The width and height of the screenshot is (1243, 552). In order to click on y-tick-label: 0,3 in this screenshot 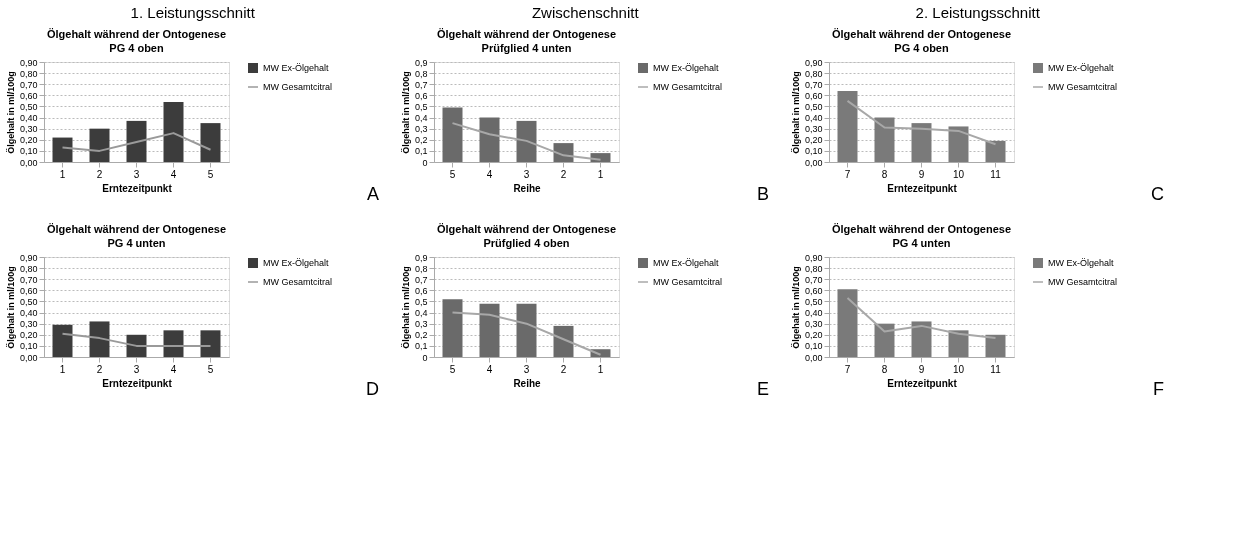, I will do `click(421, 324)`.